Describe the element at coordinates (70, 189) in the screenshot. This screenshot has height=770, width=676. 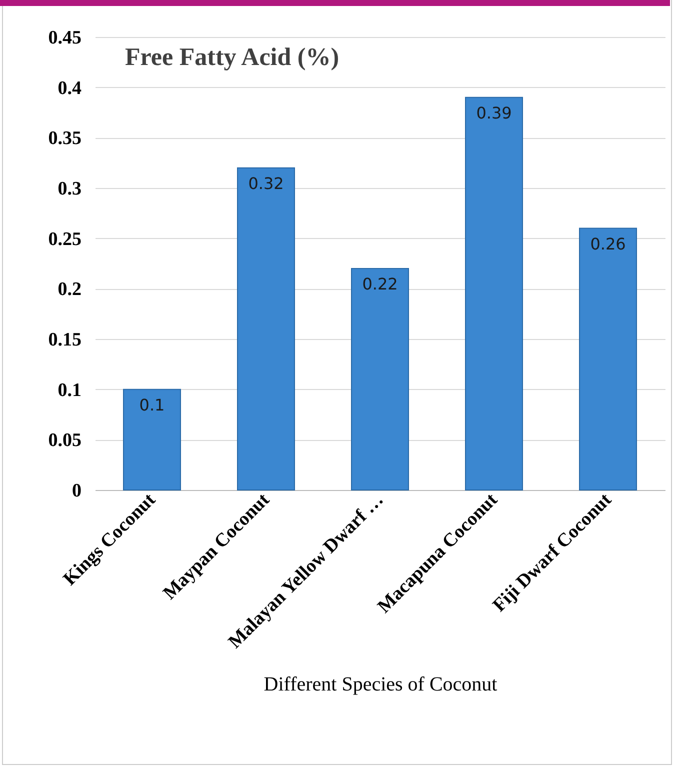
I see `y-tick-label: 0.3` at that location.